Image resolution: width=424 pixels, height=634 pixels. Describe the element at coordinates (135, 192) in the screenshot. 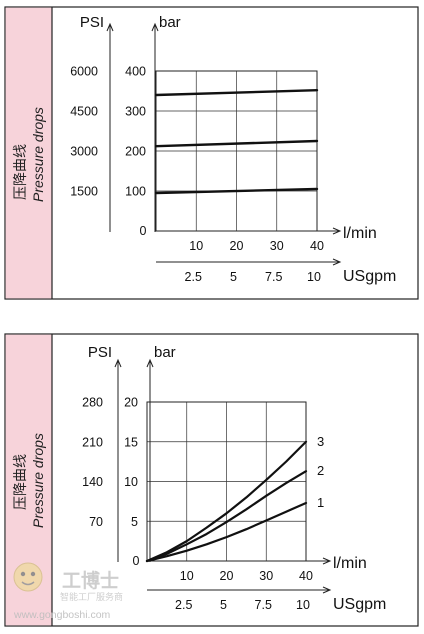

I see `y-tick-bar: 100` at that location.